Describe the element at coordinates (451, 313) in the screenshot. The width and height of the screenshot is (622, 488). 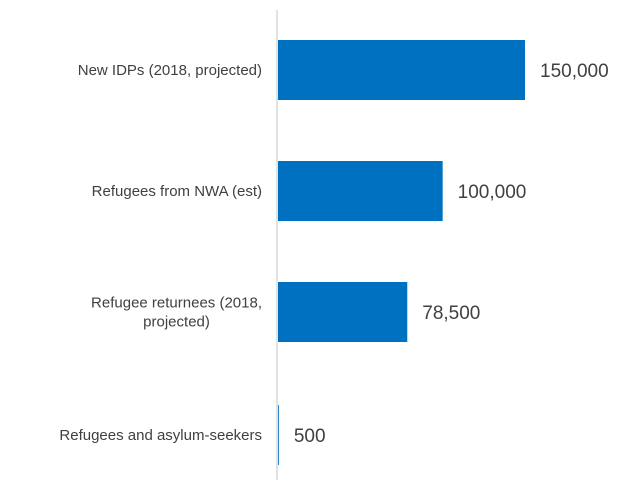
I see `value-label: 78,500` at that location.